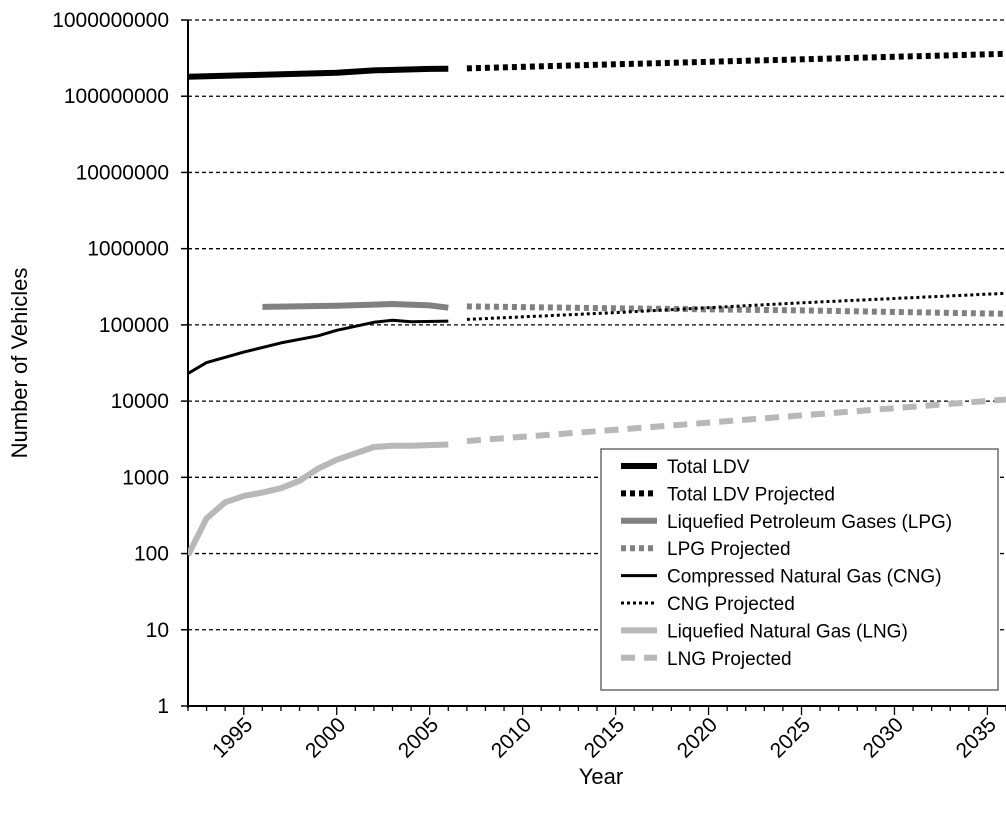 The height and width of the screenshot is (821, 1006). Describe the element at coordinates (511, 737) in the screenshot. I see `x-tick-label: 2010` at that location.